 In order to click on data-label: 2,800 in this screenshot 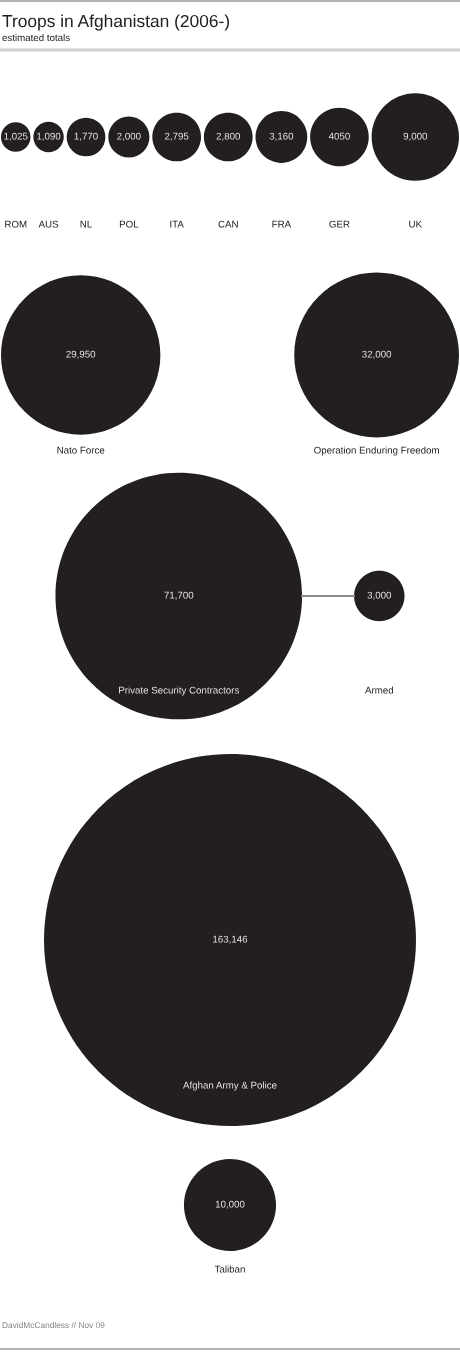, I will do `click(228, 136)`.